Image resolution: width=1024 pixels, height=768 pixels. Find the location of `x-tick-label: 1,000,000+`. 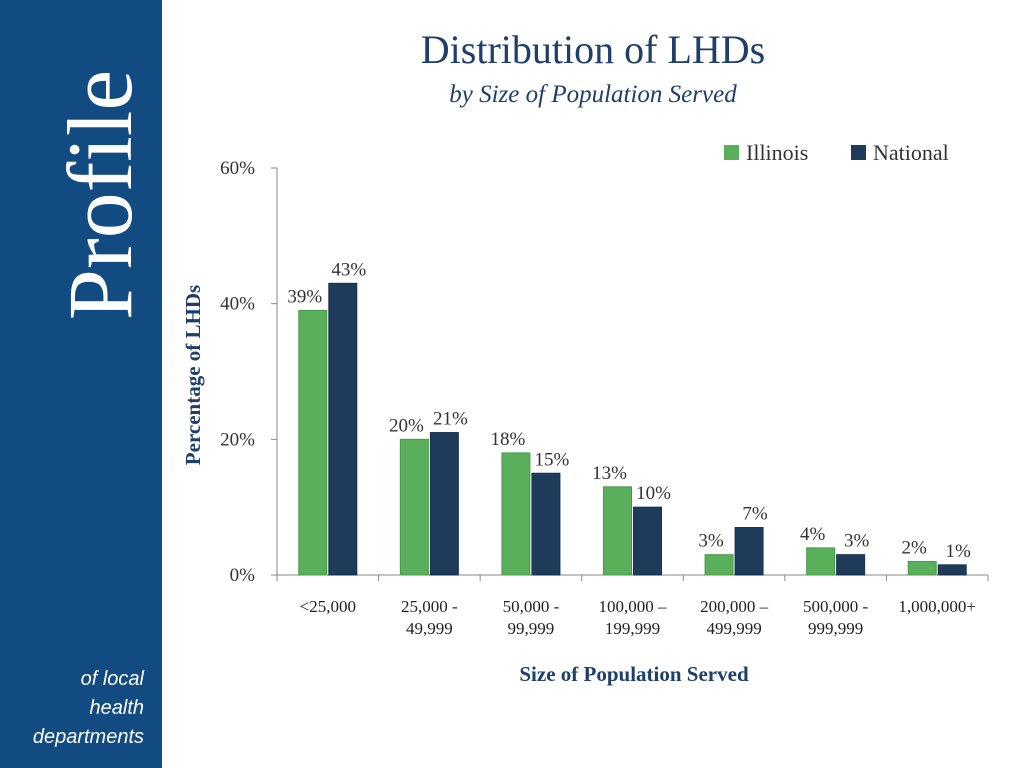

x-tick-label: 1,000,000+ is located at coordinates (937, 606).